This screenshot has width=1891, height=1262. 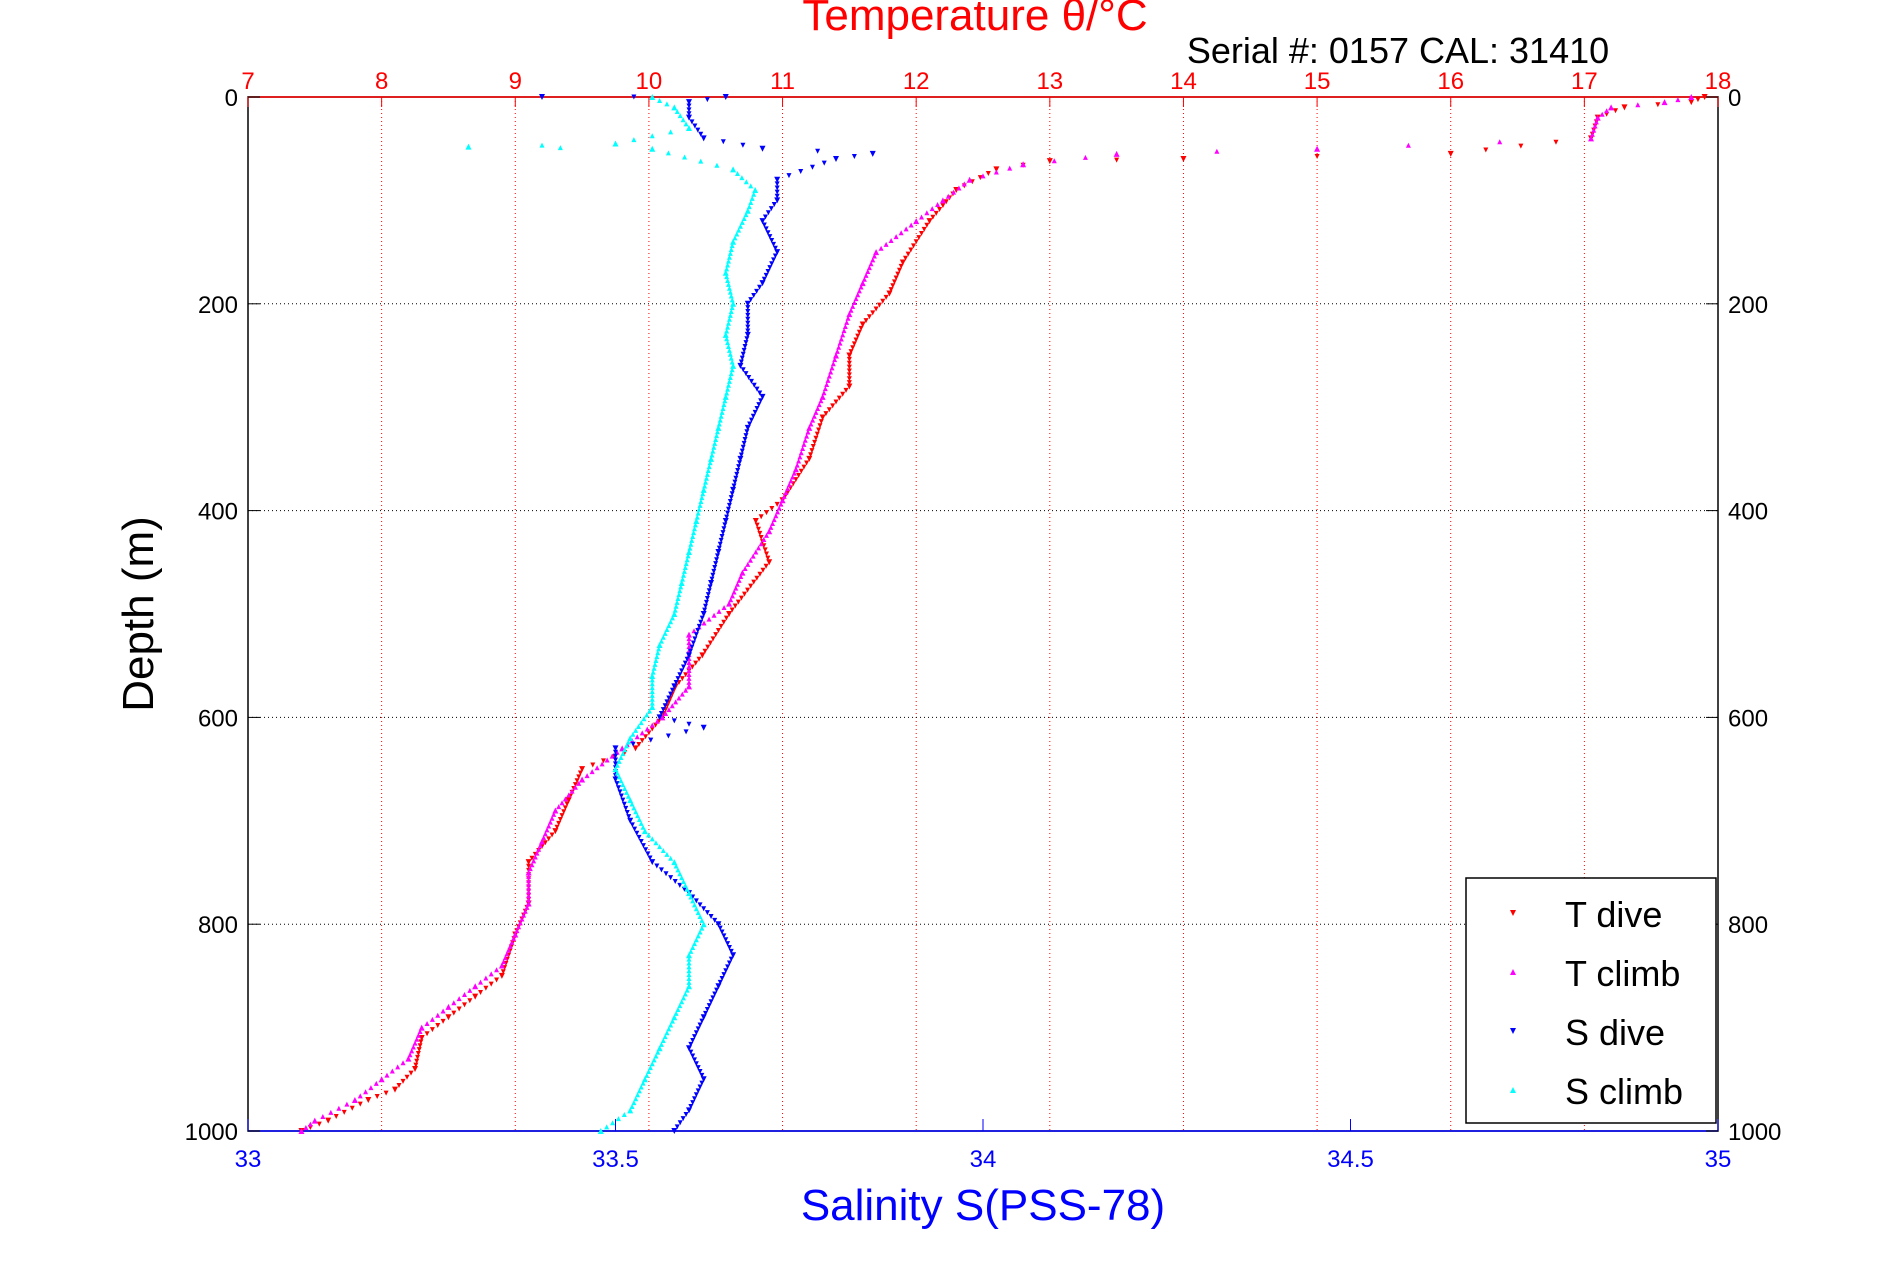 I want to click on temp-tick-label: 12, so click(x=916, y=81).